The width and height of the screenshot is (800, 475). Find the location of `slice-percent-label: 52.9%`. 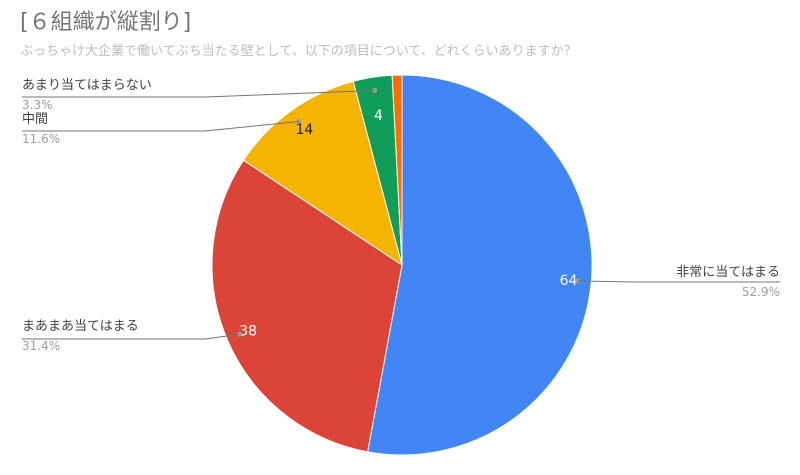

slice-percent-label: 52.9% is located at coordinates (761, 292).